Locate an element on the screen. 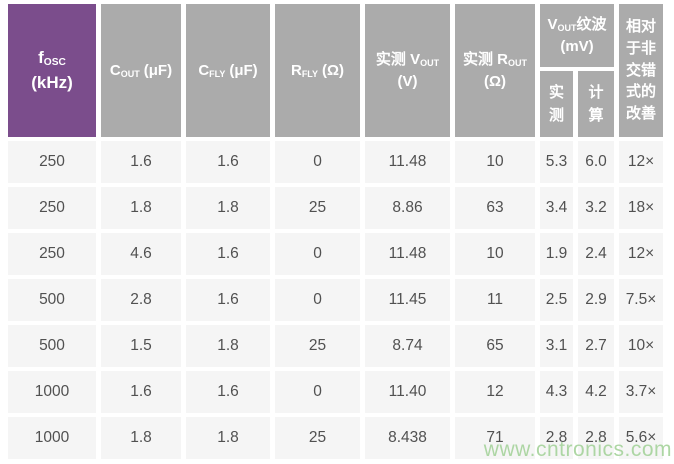 This screenshot has height=464, width=674. table-cell: 11.45 is located at coordinates (407, 300).